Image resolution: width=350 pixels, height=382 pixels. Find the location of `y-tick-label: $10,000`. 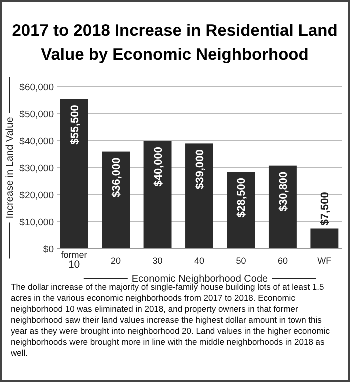

y-tick-label: $10,000 is located at coordinates (37, 223).